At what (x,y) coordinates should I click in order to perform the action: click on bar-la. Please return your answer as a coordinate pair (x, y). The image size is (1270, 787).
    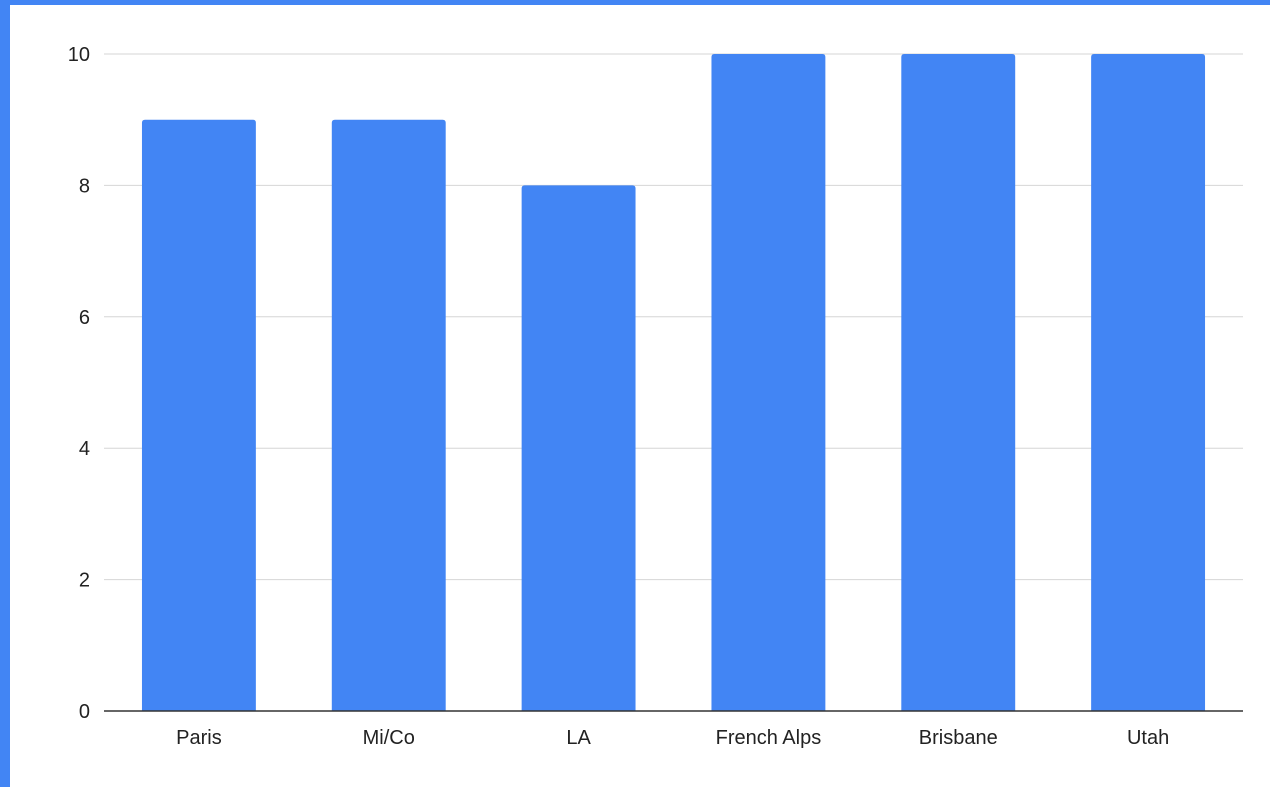
    Looking at the image, I should click on (578, 448).